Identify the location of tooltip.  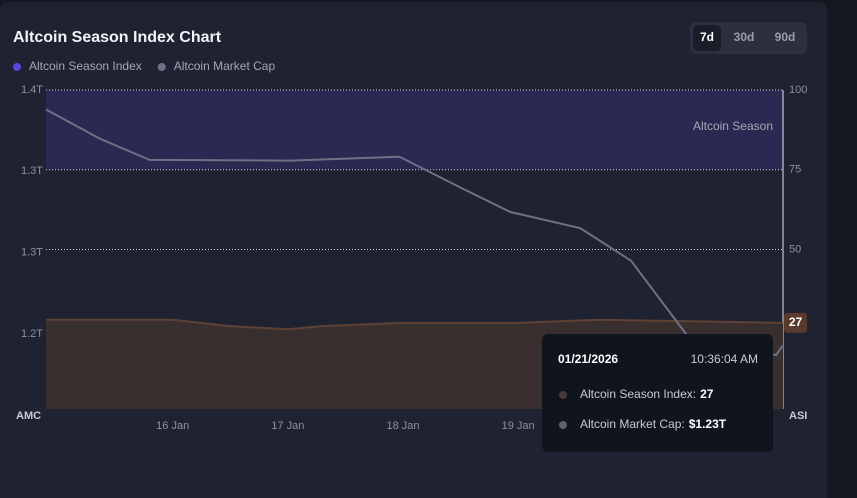
(657, 393).